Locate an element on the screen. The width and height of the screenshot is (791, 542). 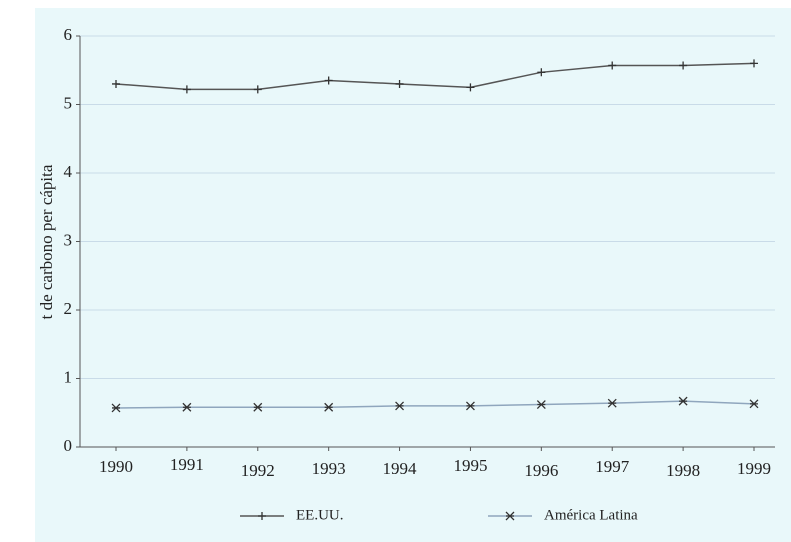
x-tick-label: 1991 is located at coordinates (187, 464).